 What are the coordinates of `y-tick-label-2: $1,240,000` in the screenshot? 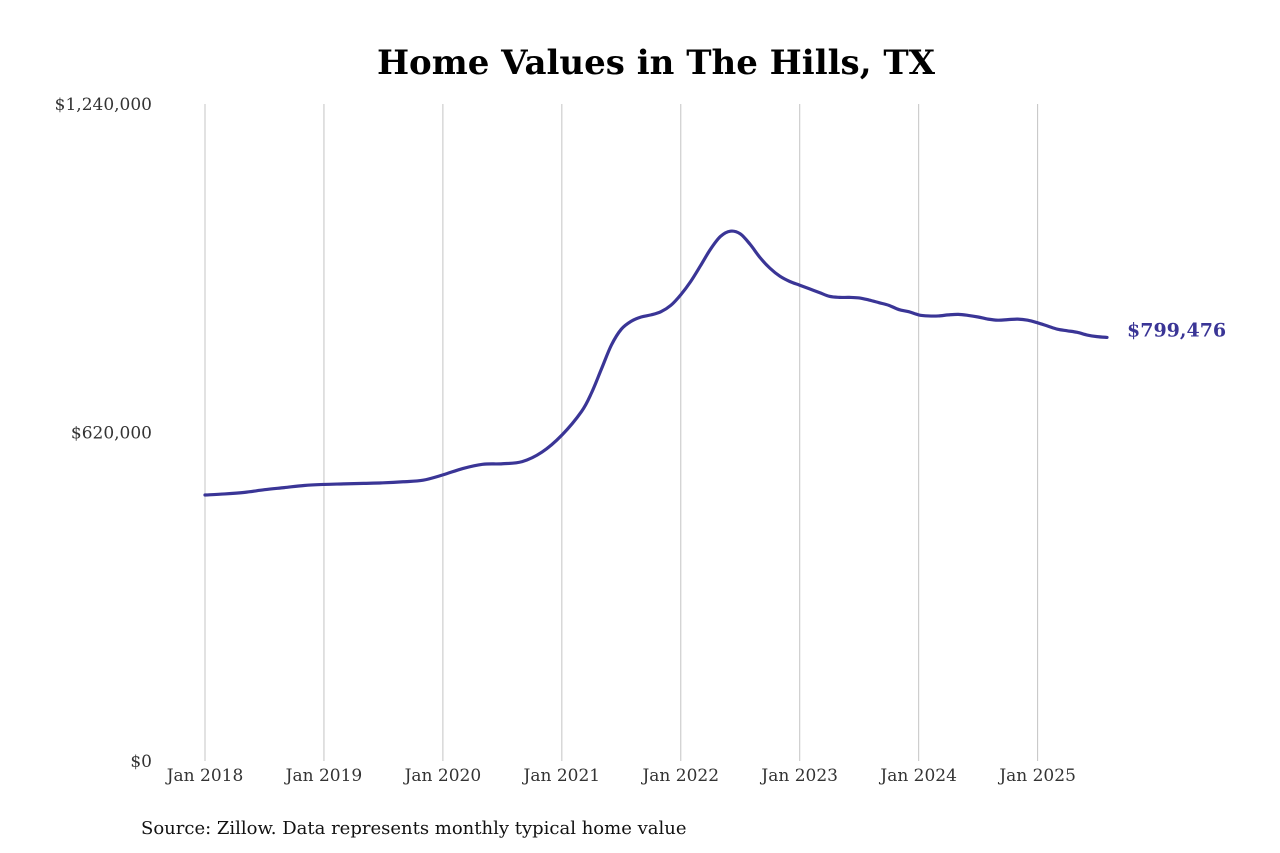 It's located at (103, 105).